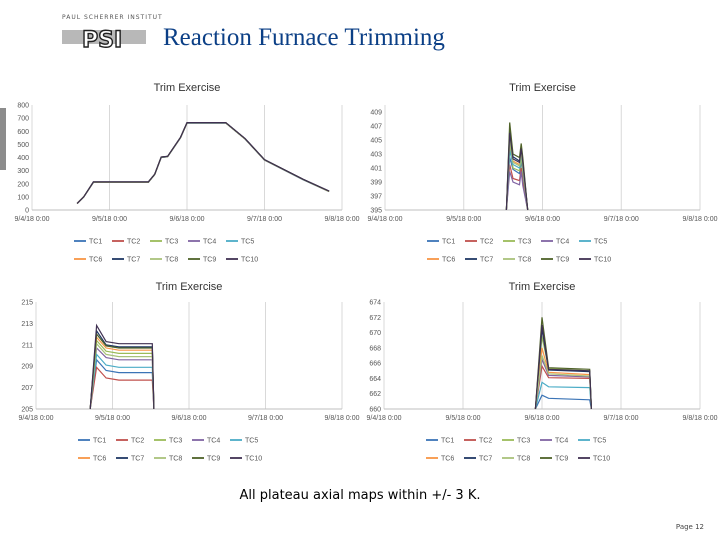 The image size is (720, 540). What do you see at coordinates (542, 287) in the screenshot?
I see `chart-title: Trim Exercise` at bounding box center [542, 287].